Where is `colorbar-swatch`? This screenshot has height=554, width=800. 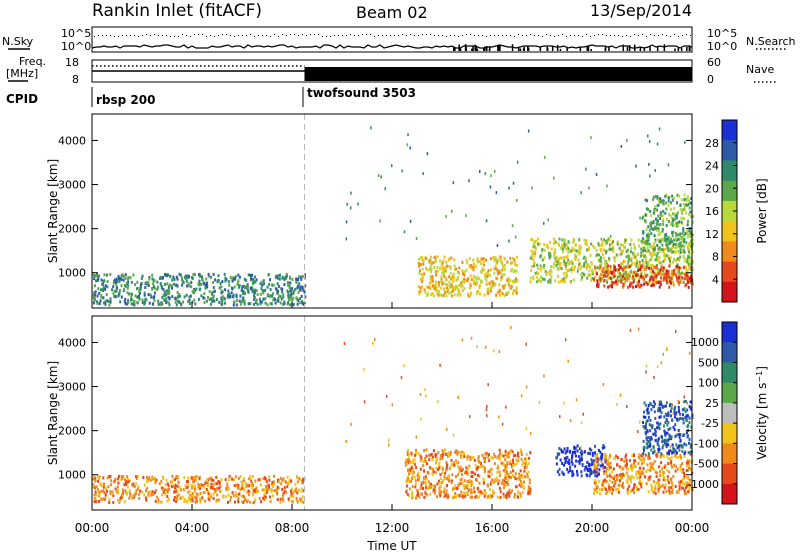
colorbar-swatch is located at coordinates (729, 251).